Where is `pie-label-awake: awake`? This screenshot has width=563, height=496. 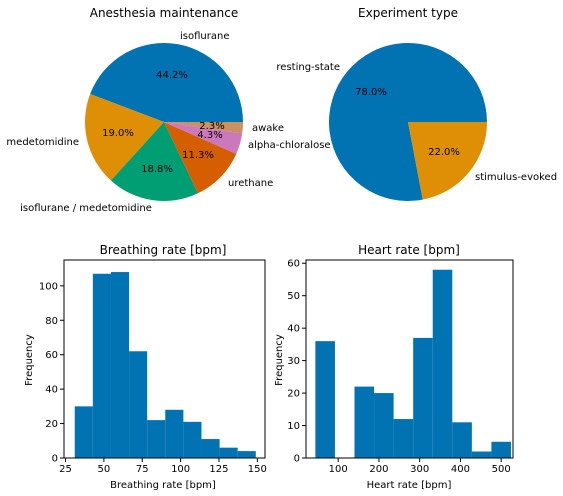 pie-label-awake: awake is located at coordinates (268, 128).